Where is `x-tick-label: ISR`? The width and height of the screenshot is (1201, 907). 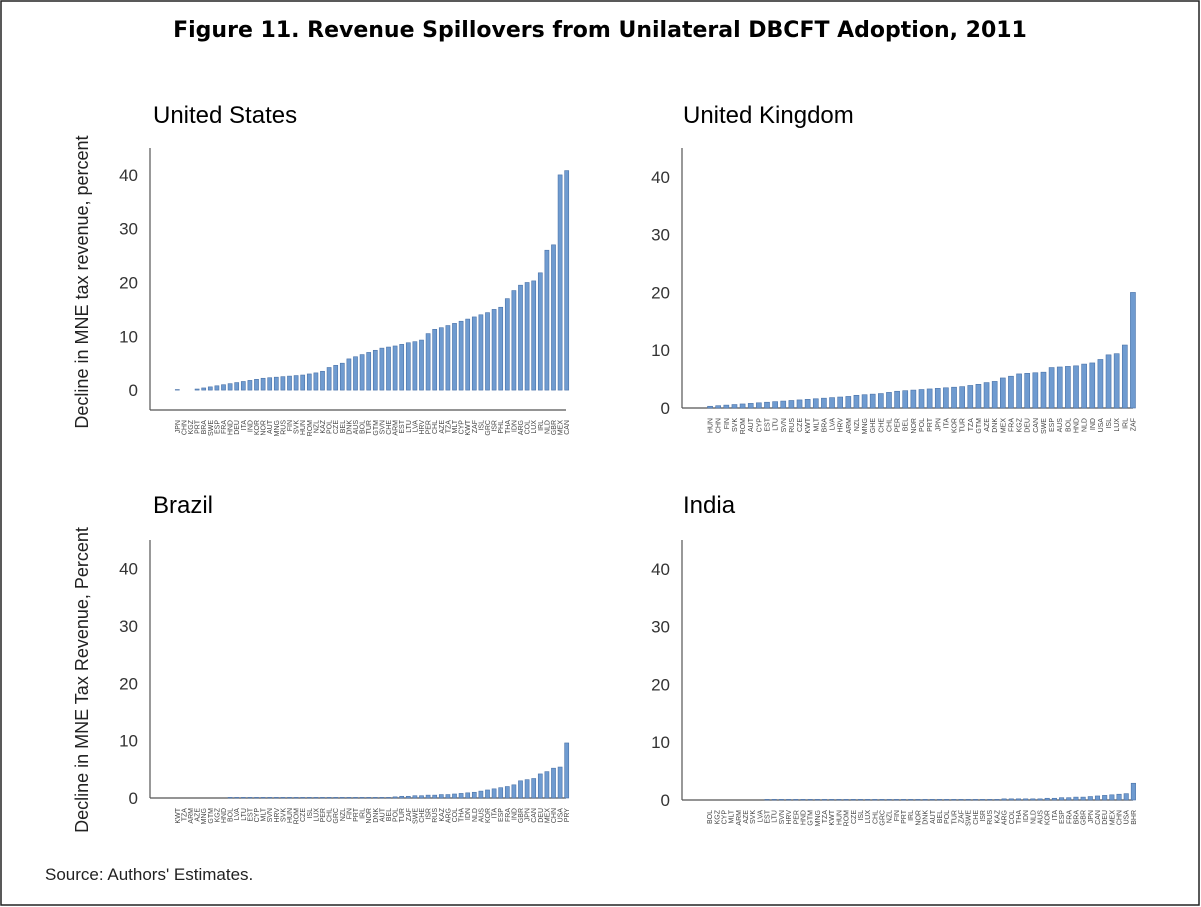
x-tick-label: ISR is located at coordinates (495, 426).